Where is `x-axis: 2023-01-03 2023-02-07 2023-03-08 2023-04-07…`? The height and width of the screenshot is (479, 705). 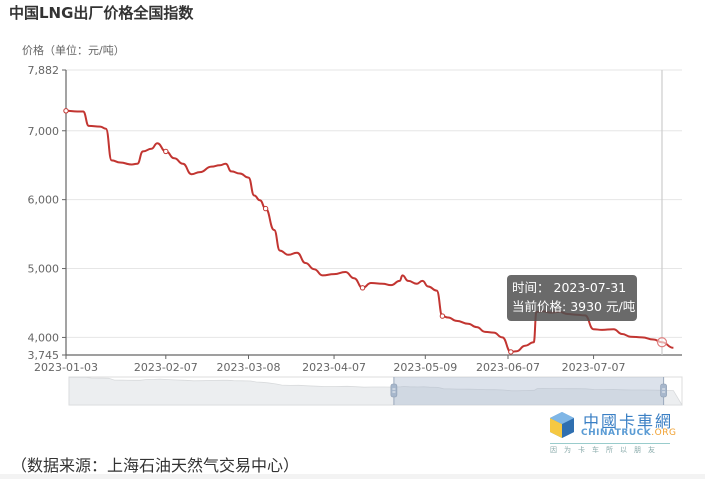 x-axis: 2023-01-03 2023-02-07 2023-03-08 2023-04-07… is located at coordinates (358, 364).